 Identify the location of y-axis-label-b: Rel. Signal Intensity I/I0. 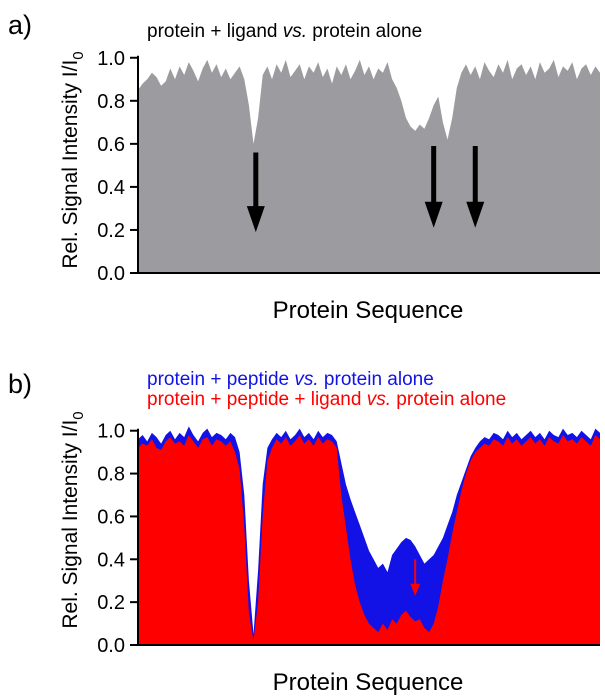
(73, 519).